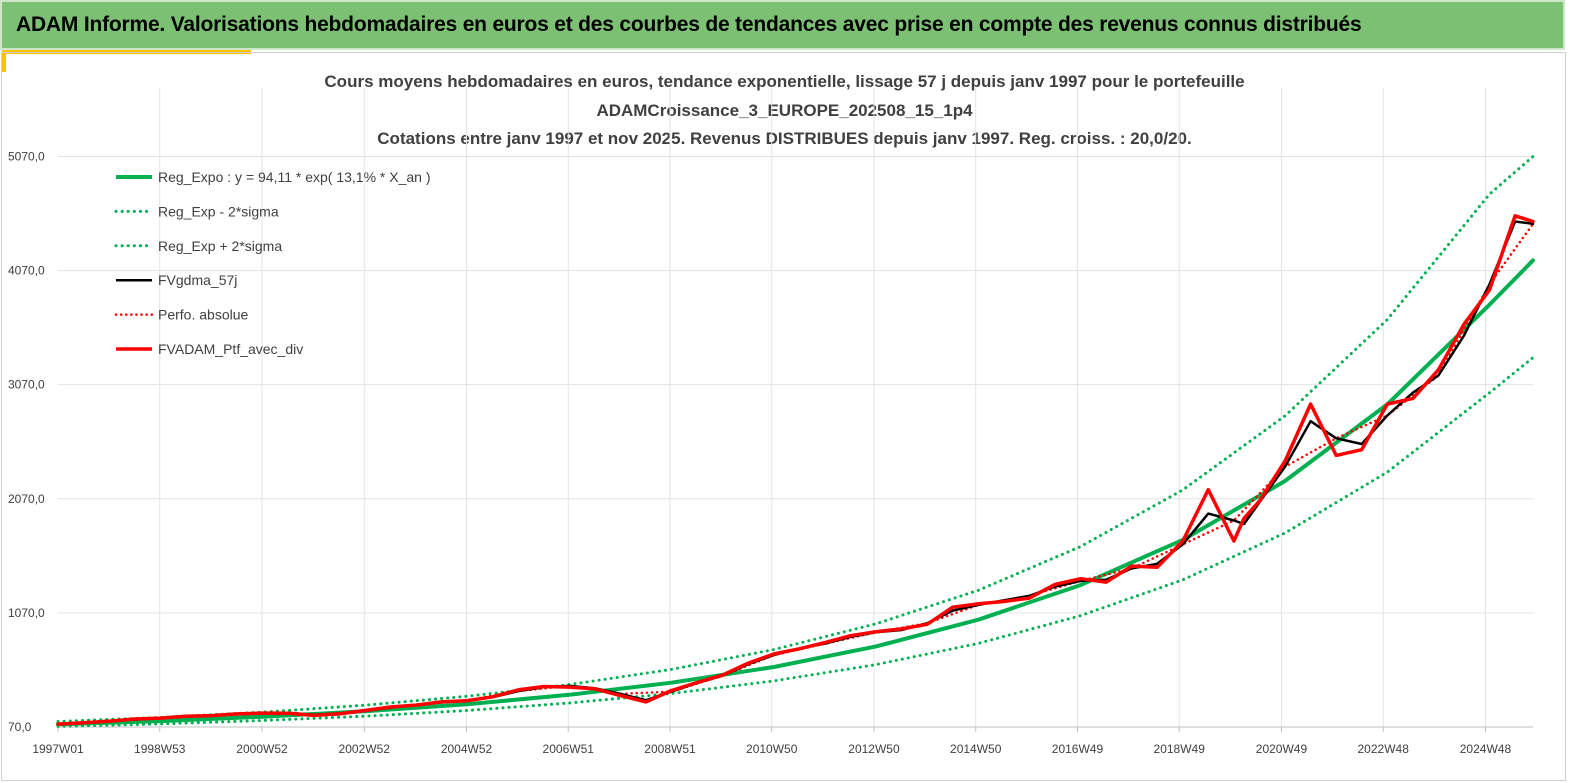 The image size is (1569, 783). What do you see at coordinates (58, 749) in the screenshot?
I see `x-tick-label: 1997W01` at bounding box center [58, 749].